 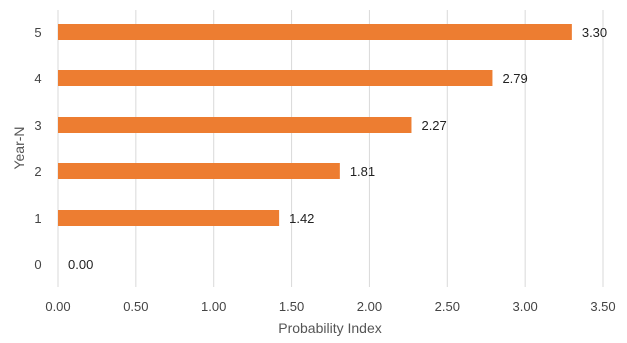 What do you see at coordinates (37, 218) in the screenshot?
I see `y-tick-label-1: 1` at bounding box center [37, 218].